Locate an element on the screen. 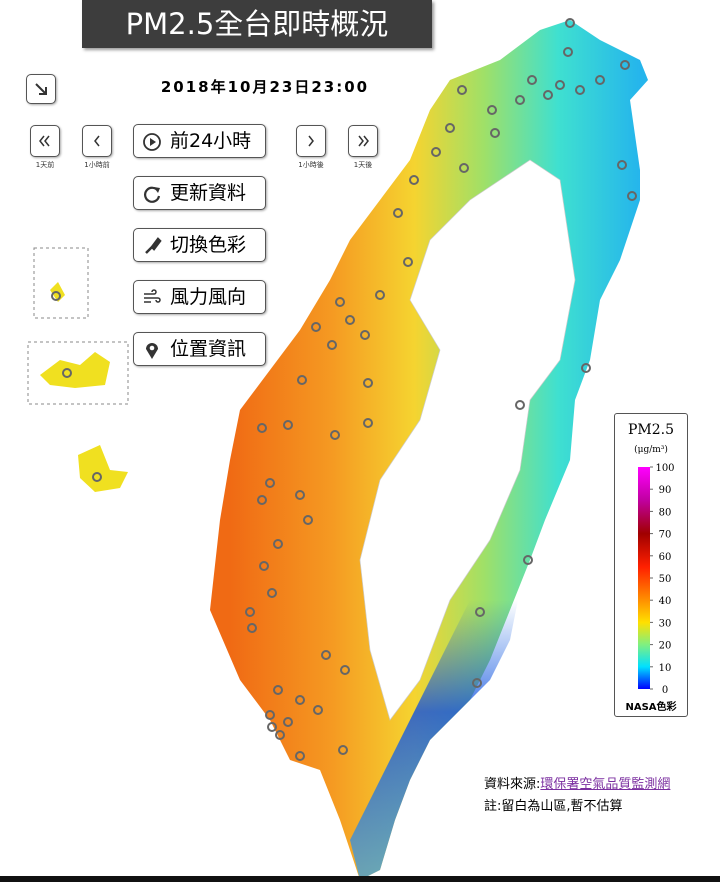 This screenshot has height=882, width=720. penghu-islands is located at coordinates (103, 468).